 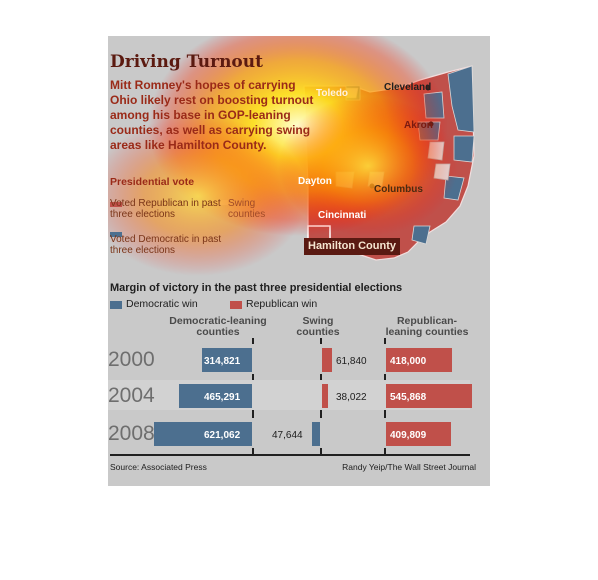 I want to click on dem-bar-value: 314,821, so click(x=222, y=361).